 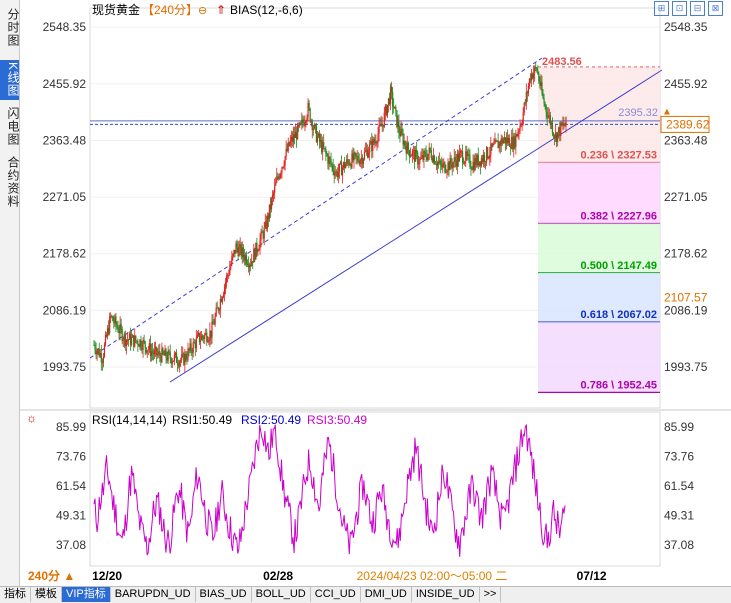 I want to click on bottom-tab-3: BARUPDN_UD, so click(x=153, y=594).